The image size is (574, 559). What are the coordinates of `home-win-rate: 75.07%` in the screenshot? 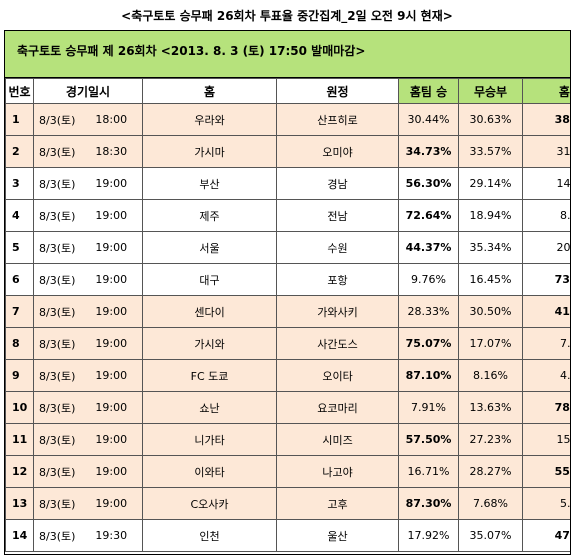 It's located at (429, 343).